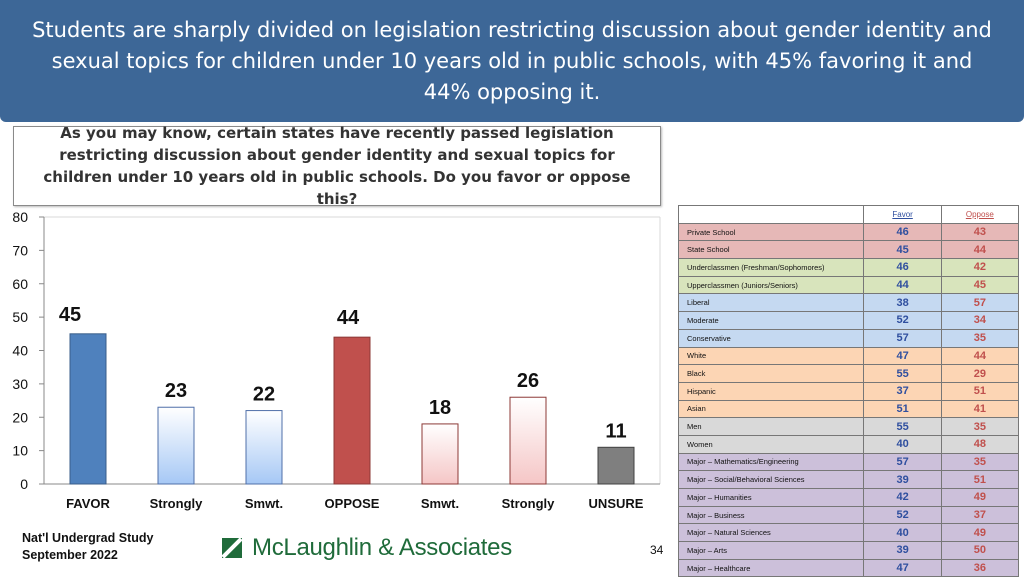  I want to click on crosstab-row-label: Liberal, so click(771, 303).